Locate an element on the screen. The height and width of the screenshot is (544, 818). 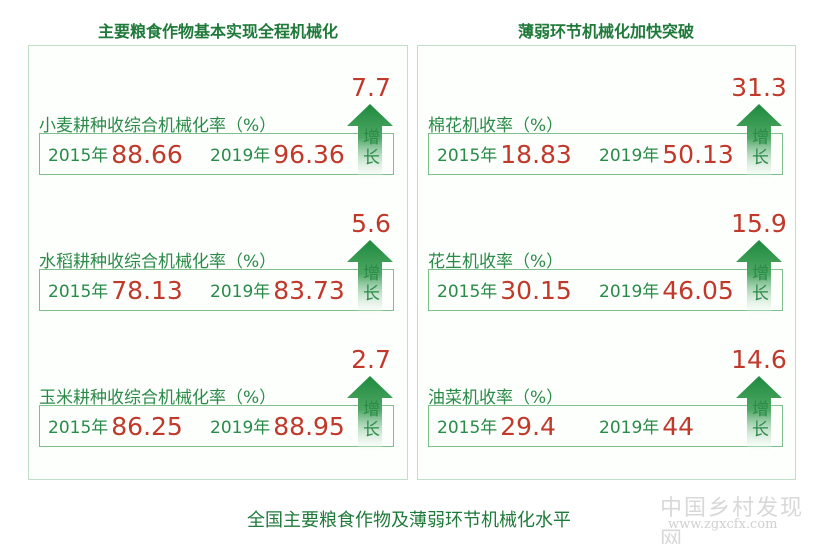
values-box: 2015年 88.66 2019年 96.36 is located at coordinates (216, 154).